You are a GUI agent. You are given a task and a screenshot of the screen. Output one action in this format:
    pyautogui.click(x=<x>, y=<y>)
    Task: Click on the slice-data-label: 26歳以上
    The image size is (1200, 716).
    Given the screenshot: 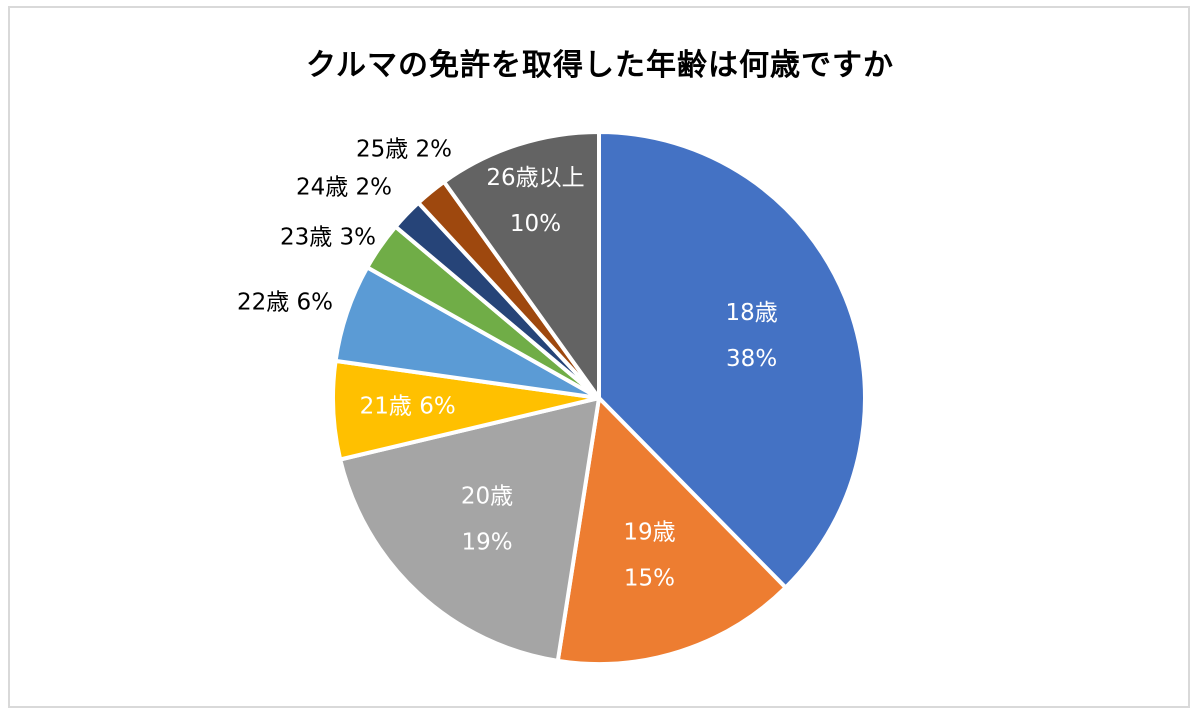 What is the action you would take?
    pyautogui.click(x=535, y=178)
    